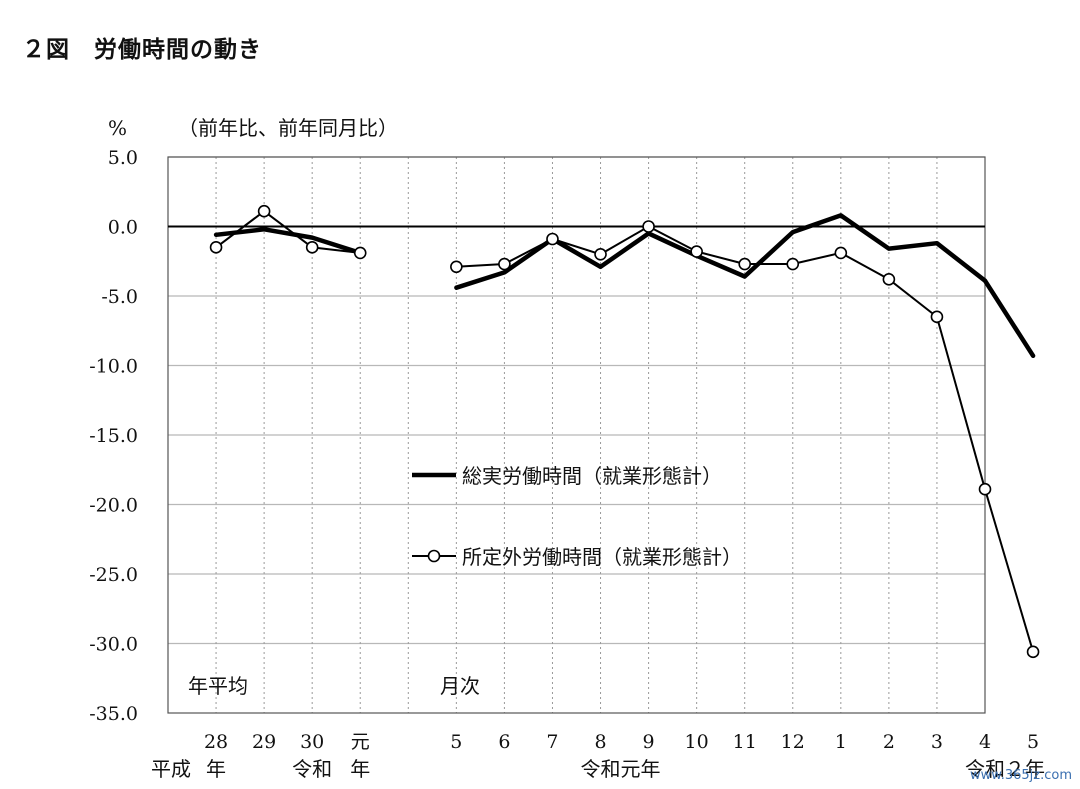 The height and width of the screenshot is (789, 1080). I want to click on x-tick-label: 3, so click(937, 742).